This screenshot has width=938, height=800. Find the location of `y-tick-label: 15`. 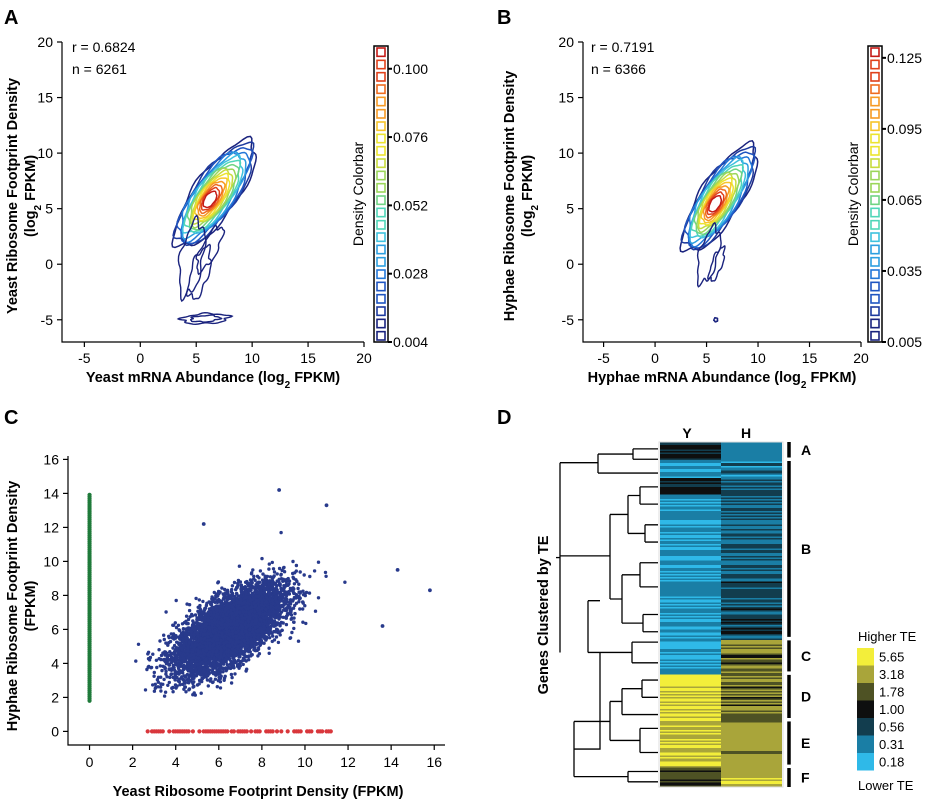

y-tick-label: 15 is located at coordinates (566, 98).